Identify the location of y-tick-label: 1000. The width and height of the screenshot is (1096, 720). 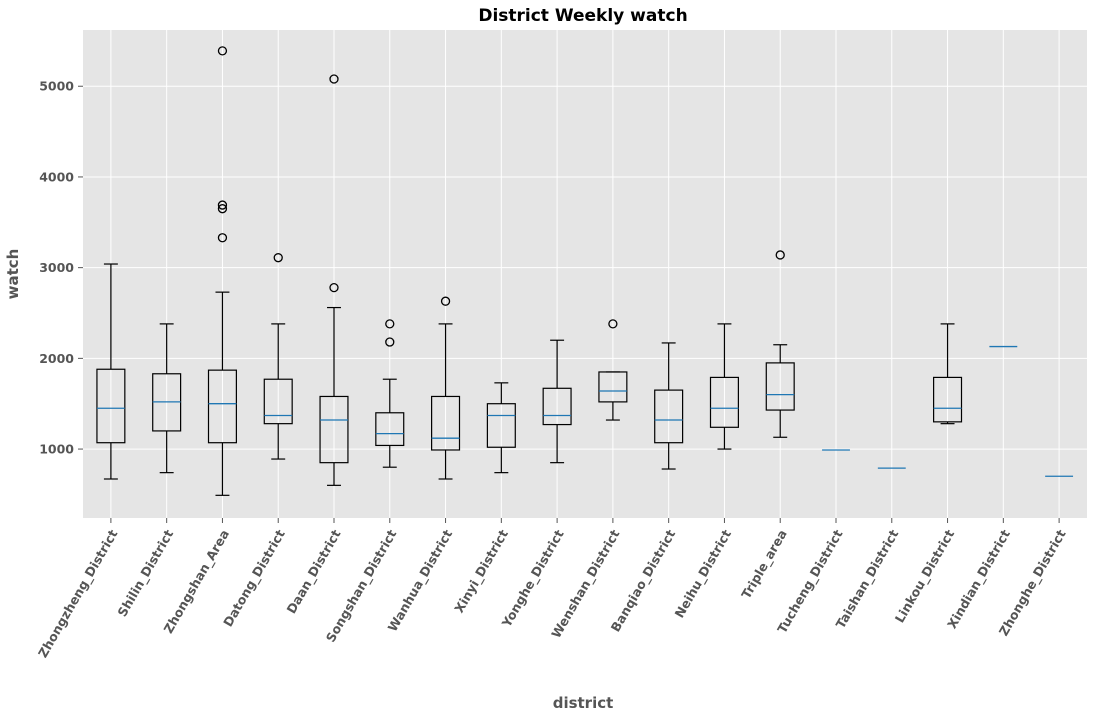
(56, 449).